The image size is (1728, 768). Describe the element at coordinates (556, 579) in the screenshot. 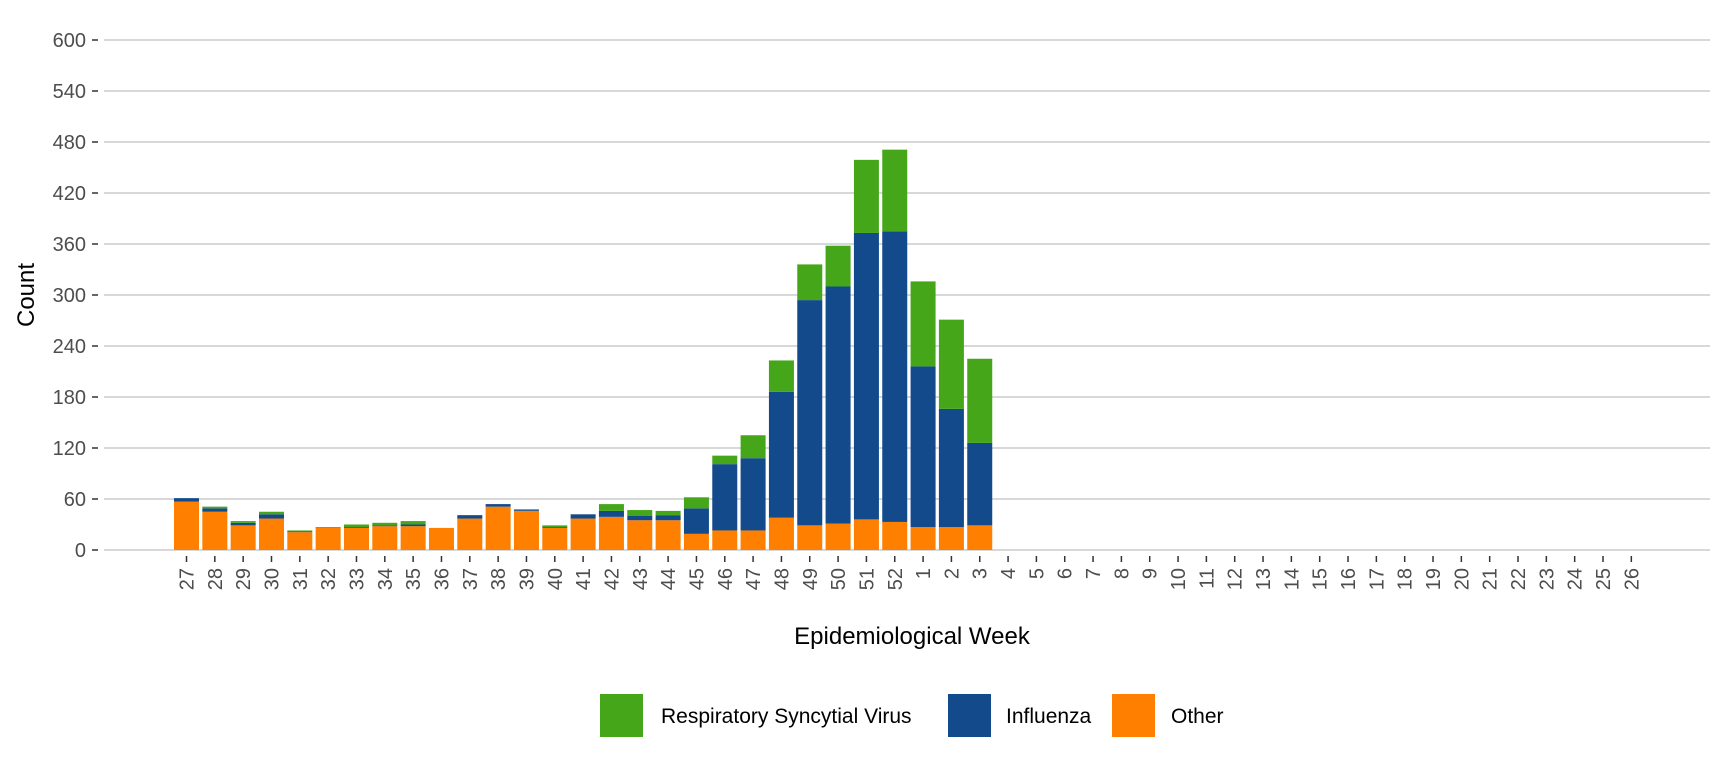

I see `x-tick-label: 40` at that location.